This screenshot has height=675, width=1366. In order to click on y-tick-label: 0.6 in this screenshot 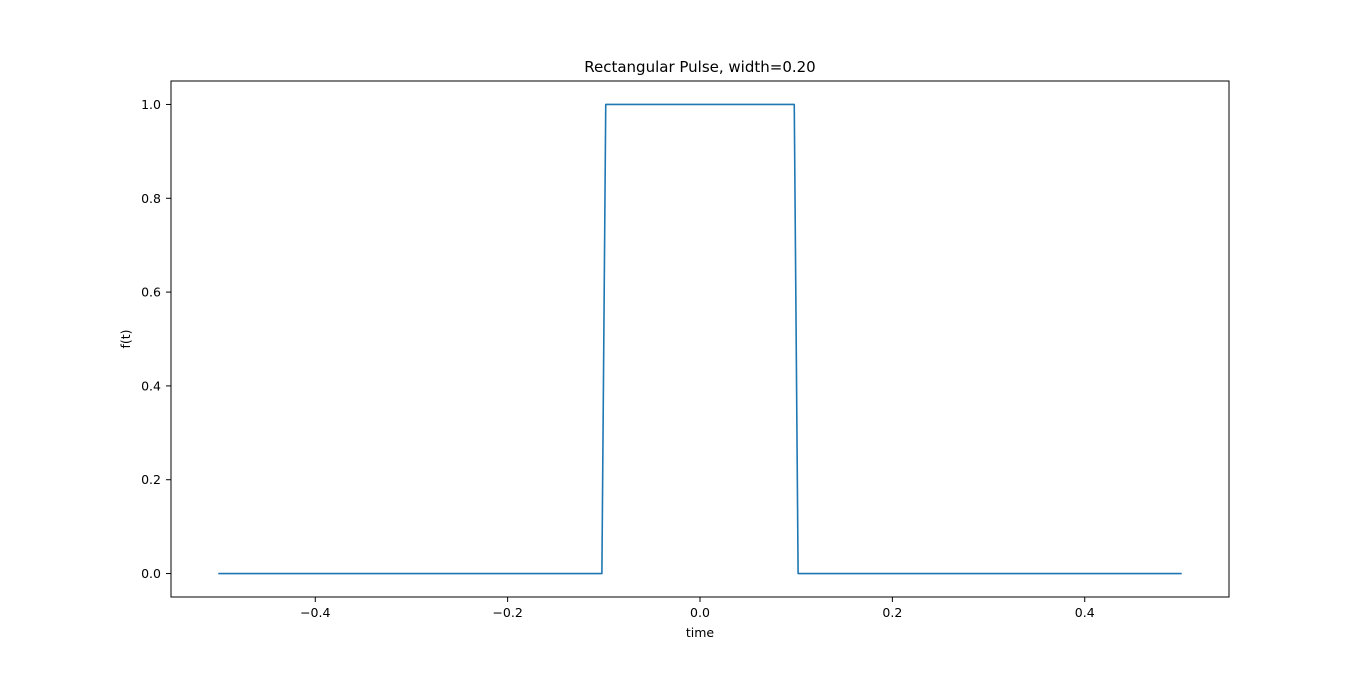, I will do `click(151, 292)`.